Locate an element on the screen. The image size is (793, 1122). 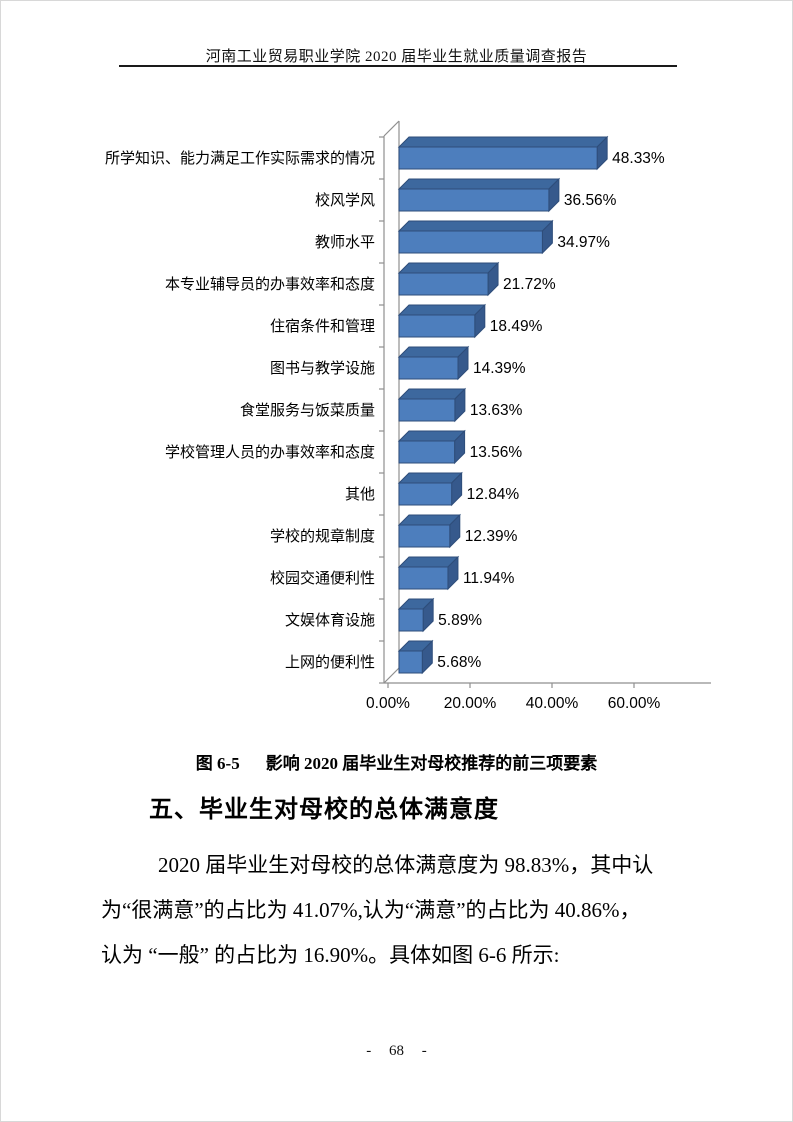
bar-value-label: 11.94% is located at coordinates (489, 578).